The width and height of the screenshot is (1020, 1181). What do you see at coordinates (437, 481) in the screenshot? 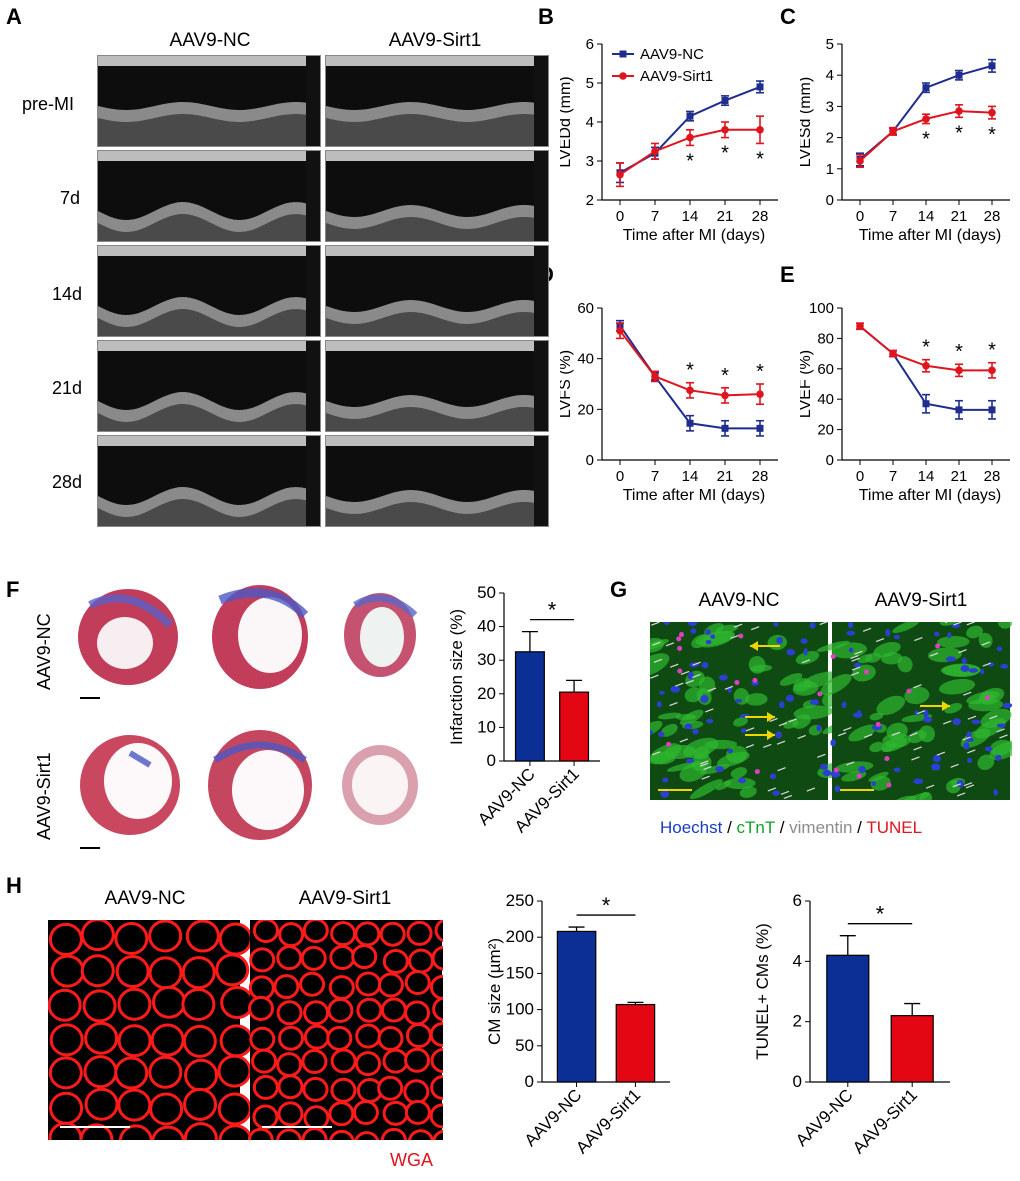
I see `echo-image-sirt1-28d` at bounding box center [437, 481].